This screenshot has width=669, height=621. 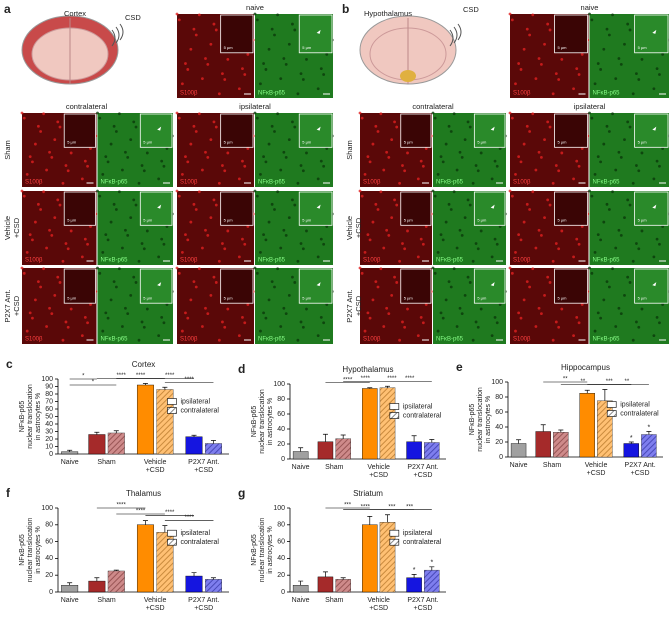 What do you see at coordinates (281, 541) in the screenshot?
I see `y-tick-label: 60` at bounding box center [281, 541].